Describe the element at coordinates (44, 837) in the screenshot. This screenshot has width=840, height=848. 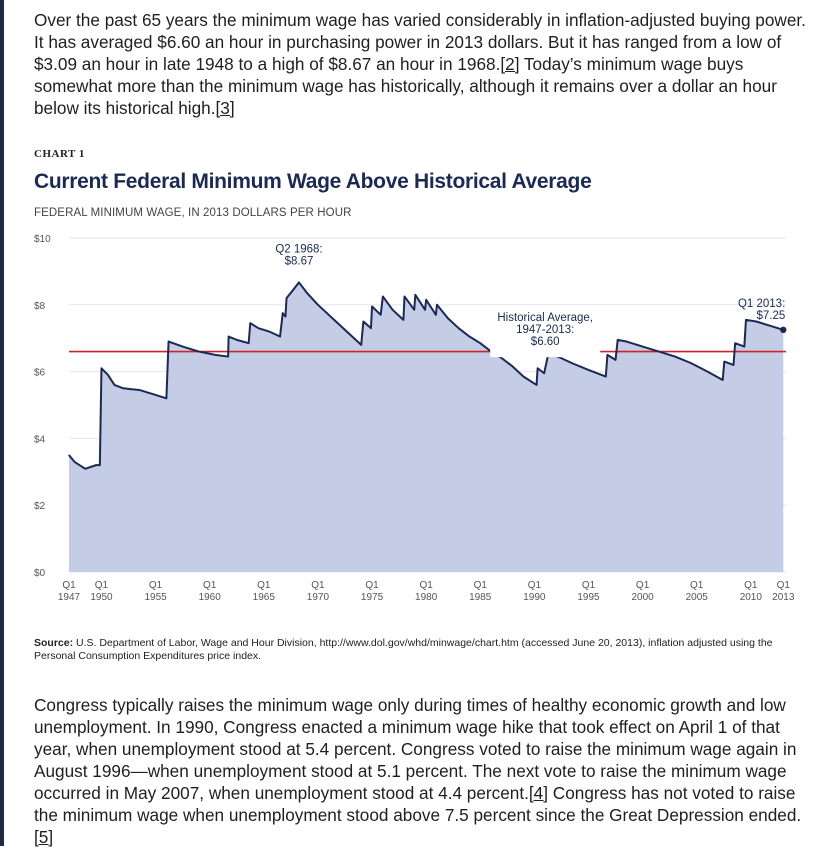
I see `footnote-link-5: [5]` at that location.